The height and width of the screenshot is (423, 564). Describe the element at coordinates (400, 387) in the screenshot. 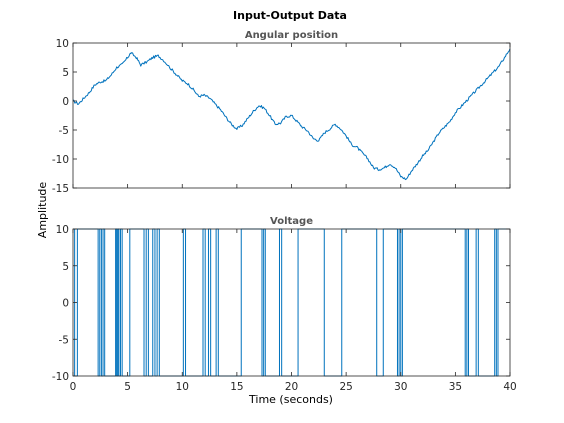

I see `x-tick-label: 30` at that location.